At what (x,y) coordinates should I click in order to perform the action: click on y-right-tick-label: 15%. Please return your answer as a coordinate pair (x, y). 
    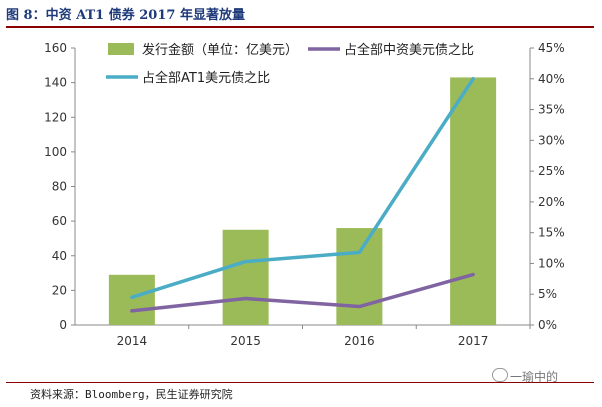
    Looking at the image, I should click on (551, 233).